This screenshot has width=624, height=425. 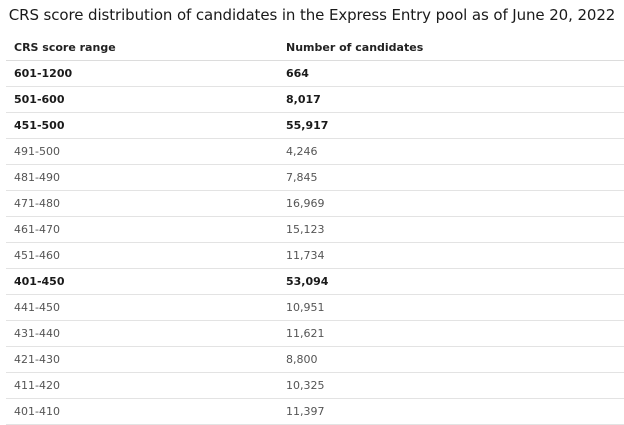 What do you see at coordinates (142, 151) in the screenshot?
I see `crs-score-range-cell: 491-500` at bounding box center [142, 151].